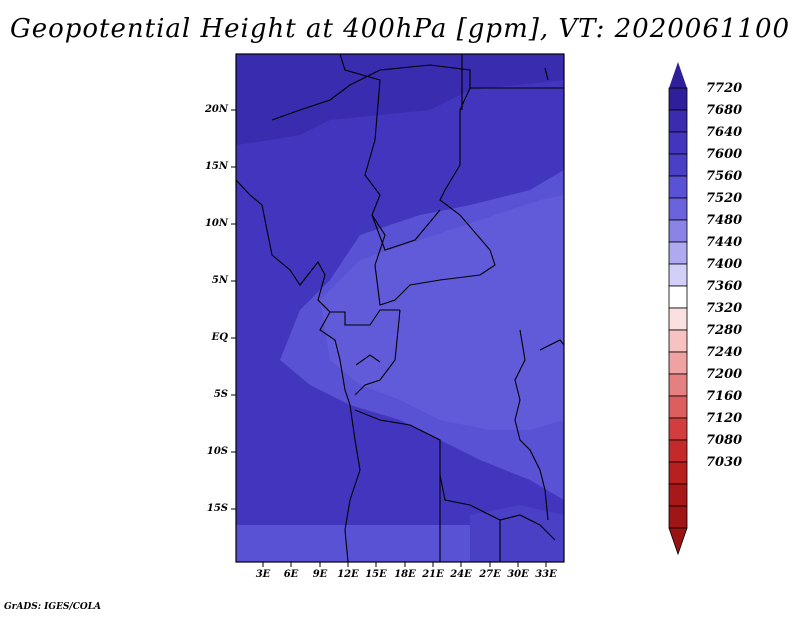 This screenshot has height=618, width=800. Describe the element at coordinates (724, 88) in the screenshot. I see `colorbar-label-7720: 7720` at that location.